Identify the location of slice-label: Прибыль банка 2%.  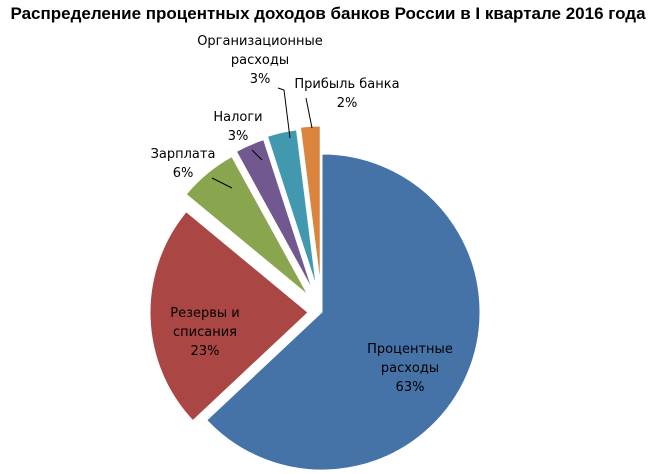
(346, 94).